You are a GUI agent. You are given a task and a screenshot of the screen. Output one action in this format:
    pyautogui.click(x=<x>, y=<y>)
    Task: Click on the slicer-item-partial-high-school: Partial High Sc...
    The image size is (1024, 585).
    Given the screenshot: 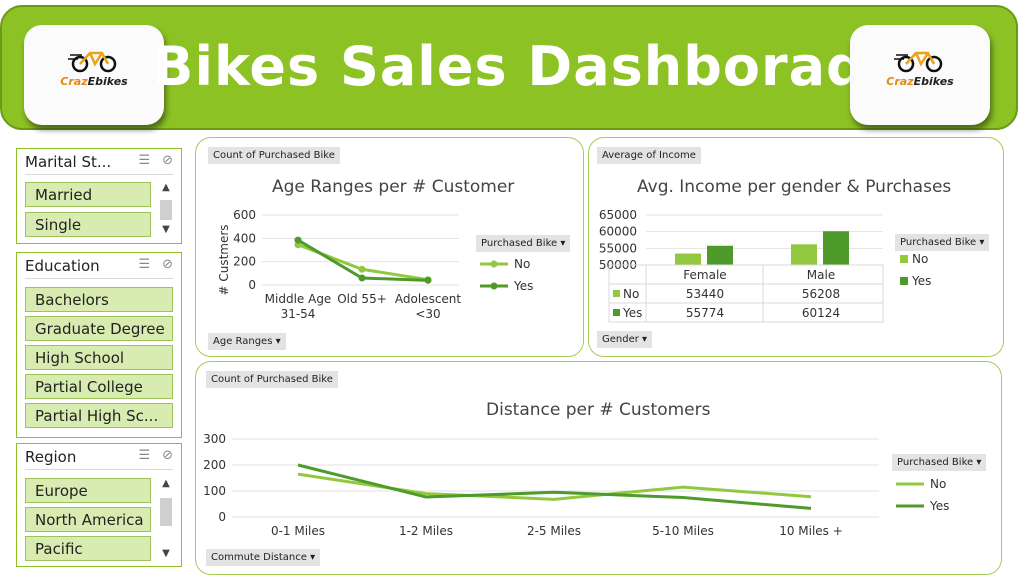 What is the action you would take?
    pyautogui.click(x=99, y=415)
    